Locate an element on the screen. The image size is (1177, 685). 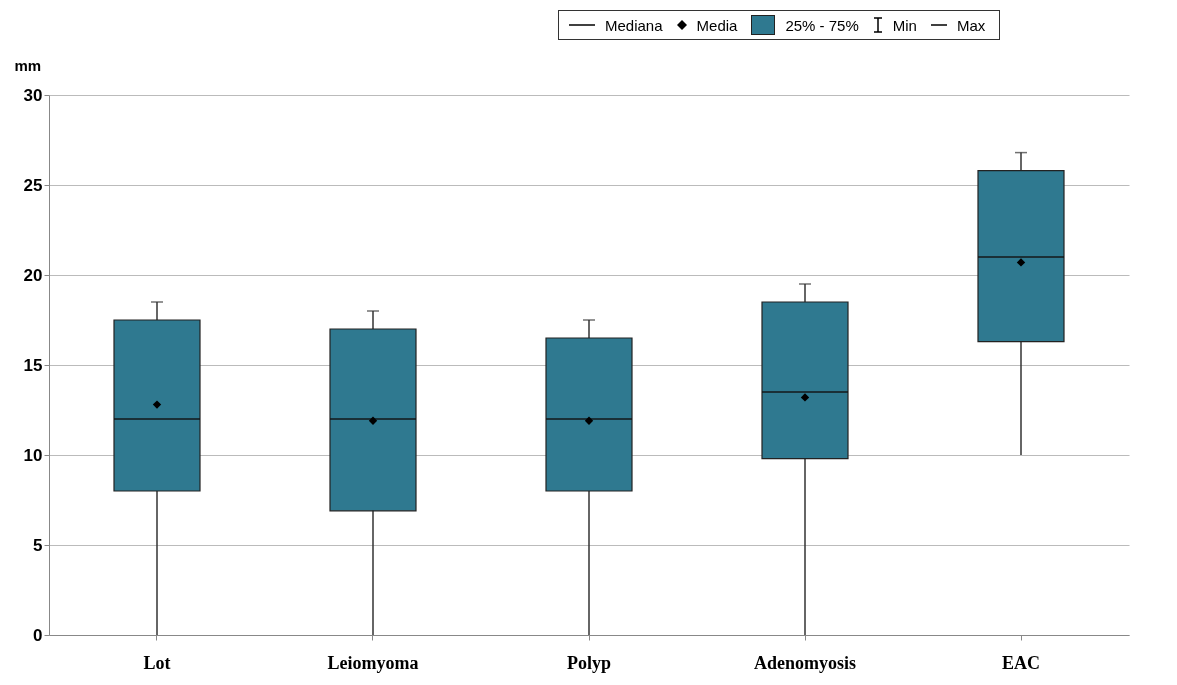
text: Mediana is located at coordinates (634, 25).